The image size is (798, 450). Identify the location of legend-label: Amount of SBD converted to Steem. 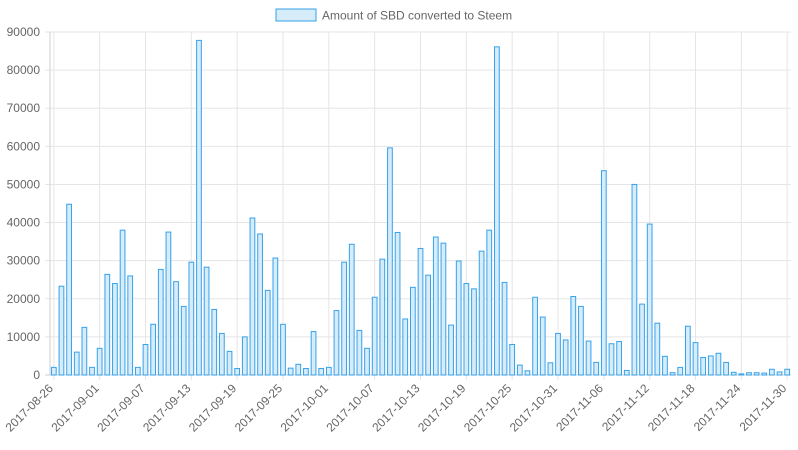
(417, 16).